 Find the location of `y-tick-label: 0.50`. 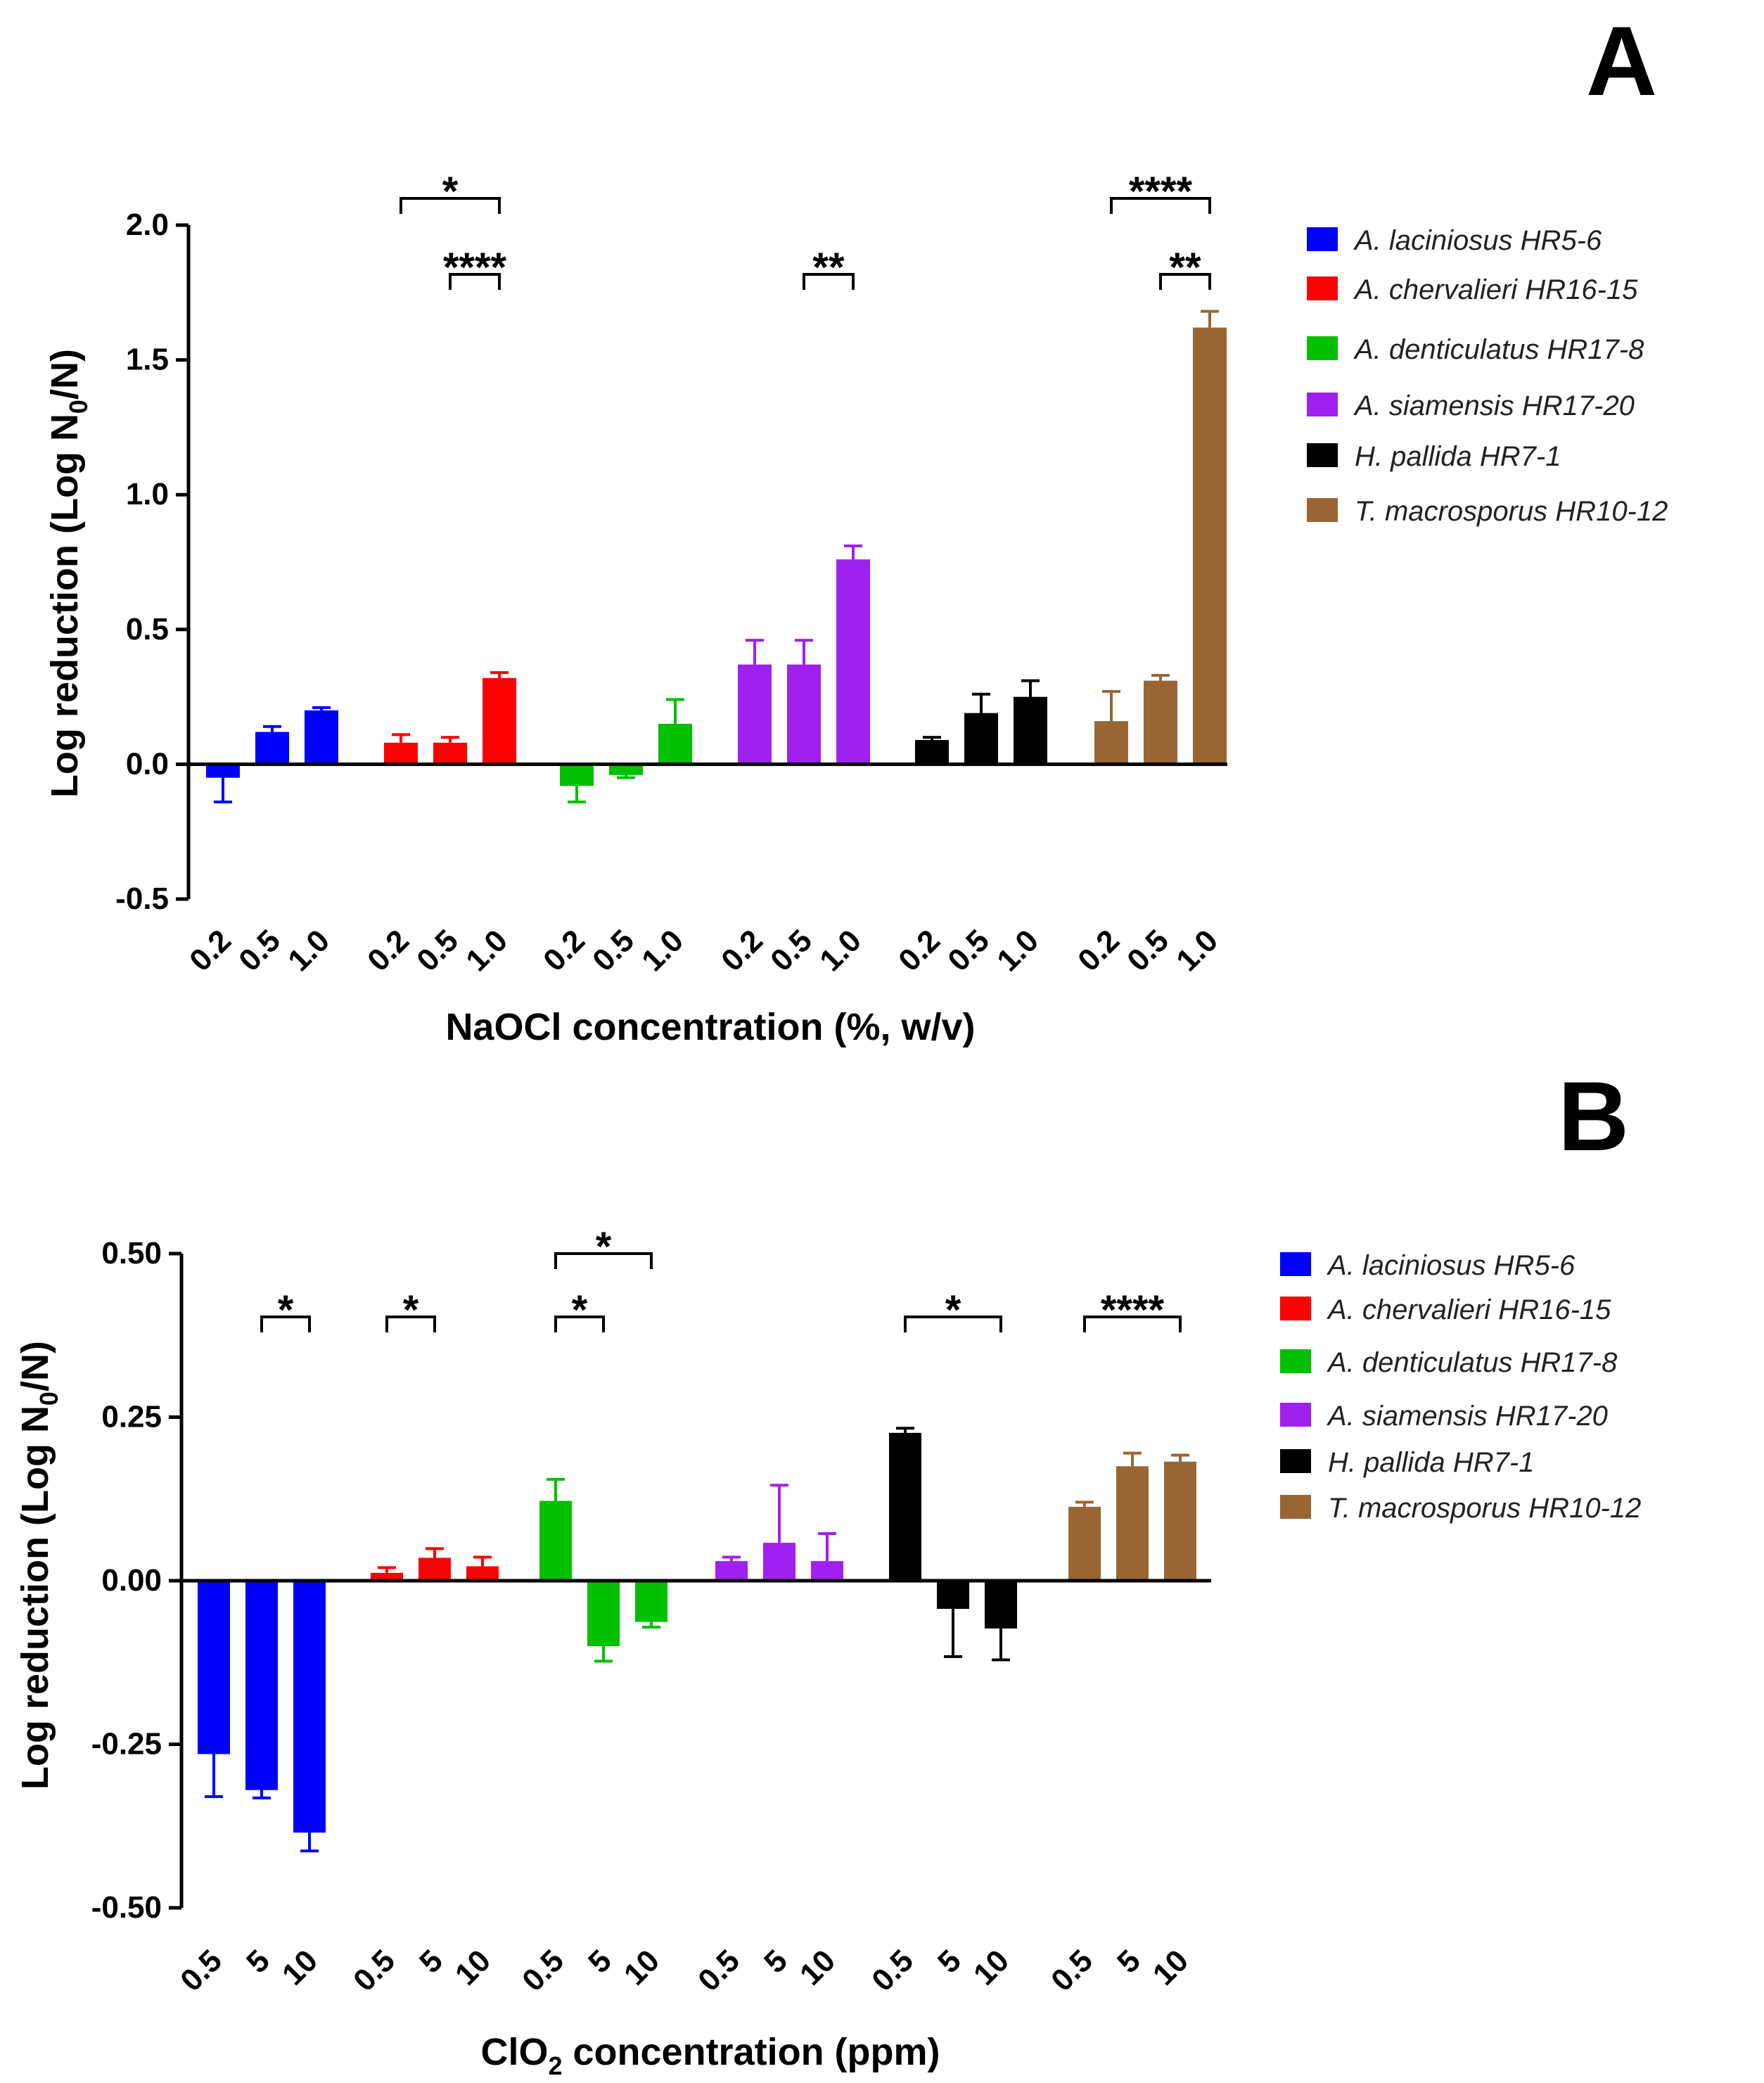

y-tick-label: 0.50 is located at coordinates (131, 1253).